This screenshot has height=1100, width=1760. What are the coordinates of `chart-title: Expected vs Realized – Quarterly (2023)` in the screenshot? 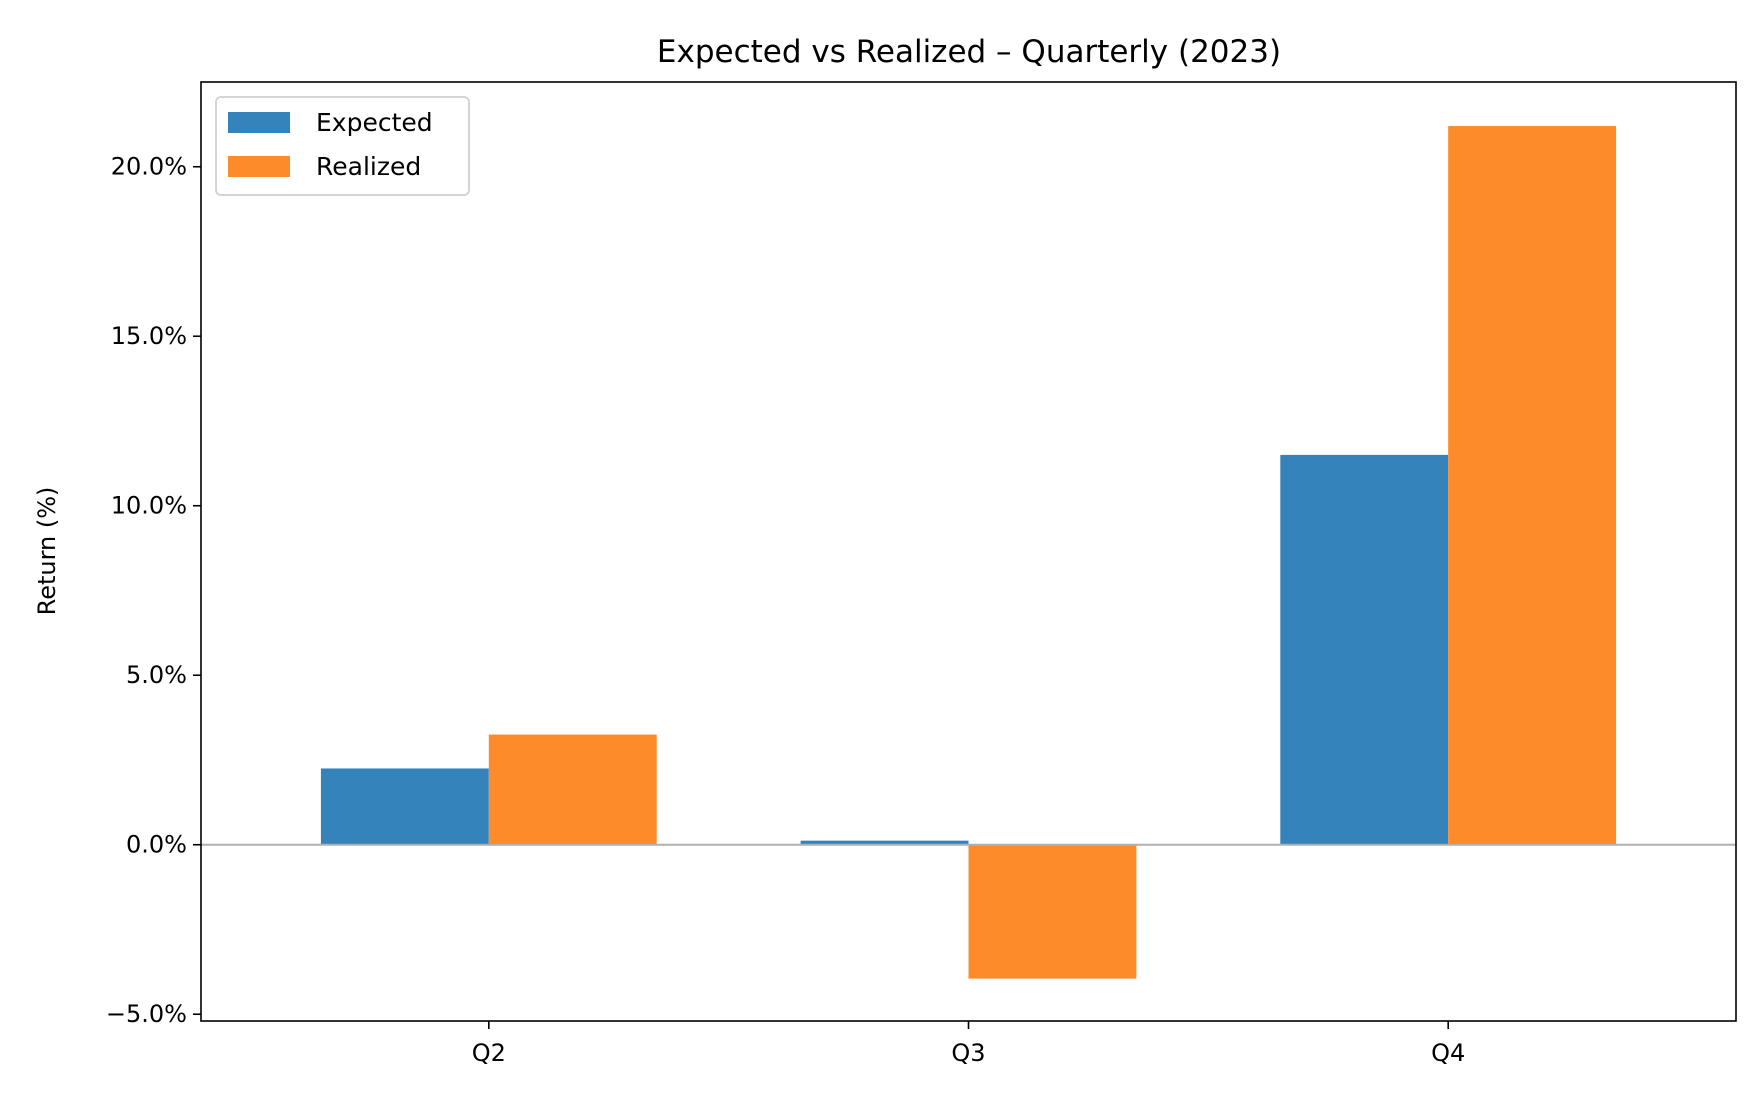 It's located at (969, 52).